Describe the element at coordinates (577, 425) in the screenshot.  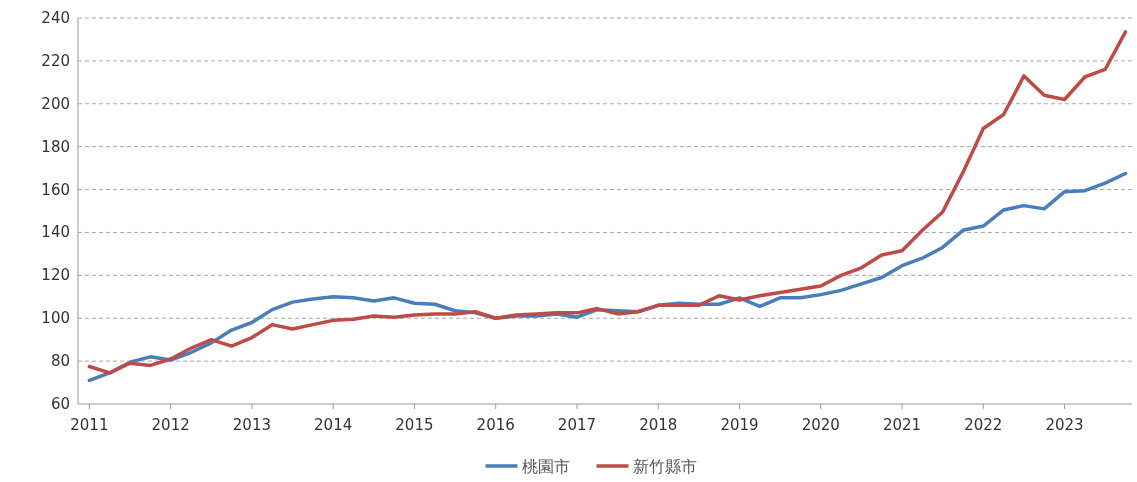
I see `x-tick-label: 2017` at that location.